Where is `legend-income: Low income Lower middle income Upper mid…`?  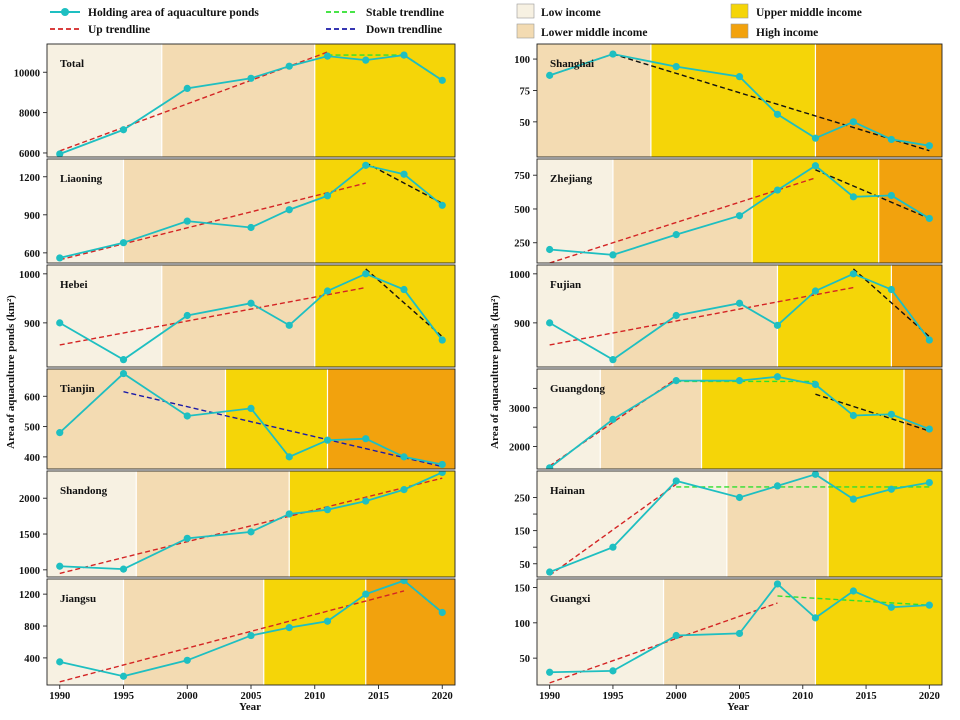
legend-income: Low income Lower middle income Upper mid… is located at coordinates (689, 21).